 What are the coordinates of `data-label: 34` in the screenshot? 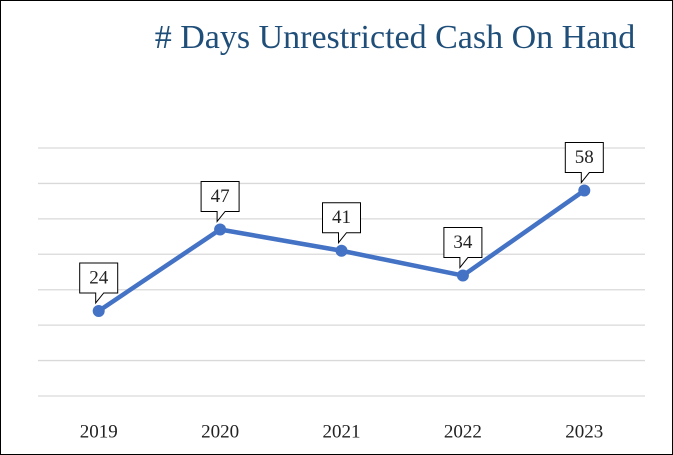 It's located at (463, 242).